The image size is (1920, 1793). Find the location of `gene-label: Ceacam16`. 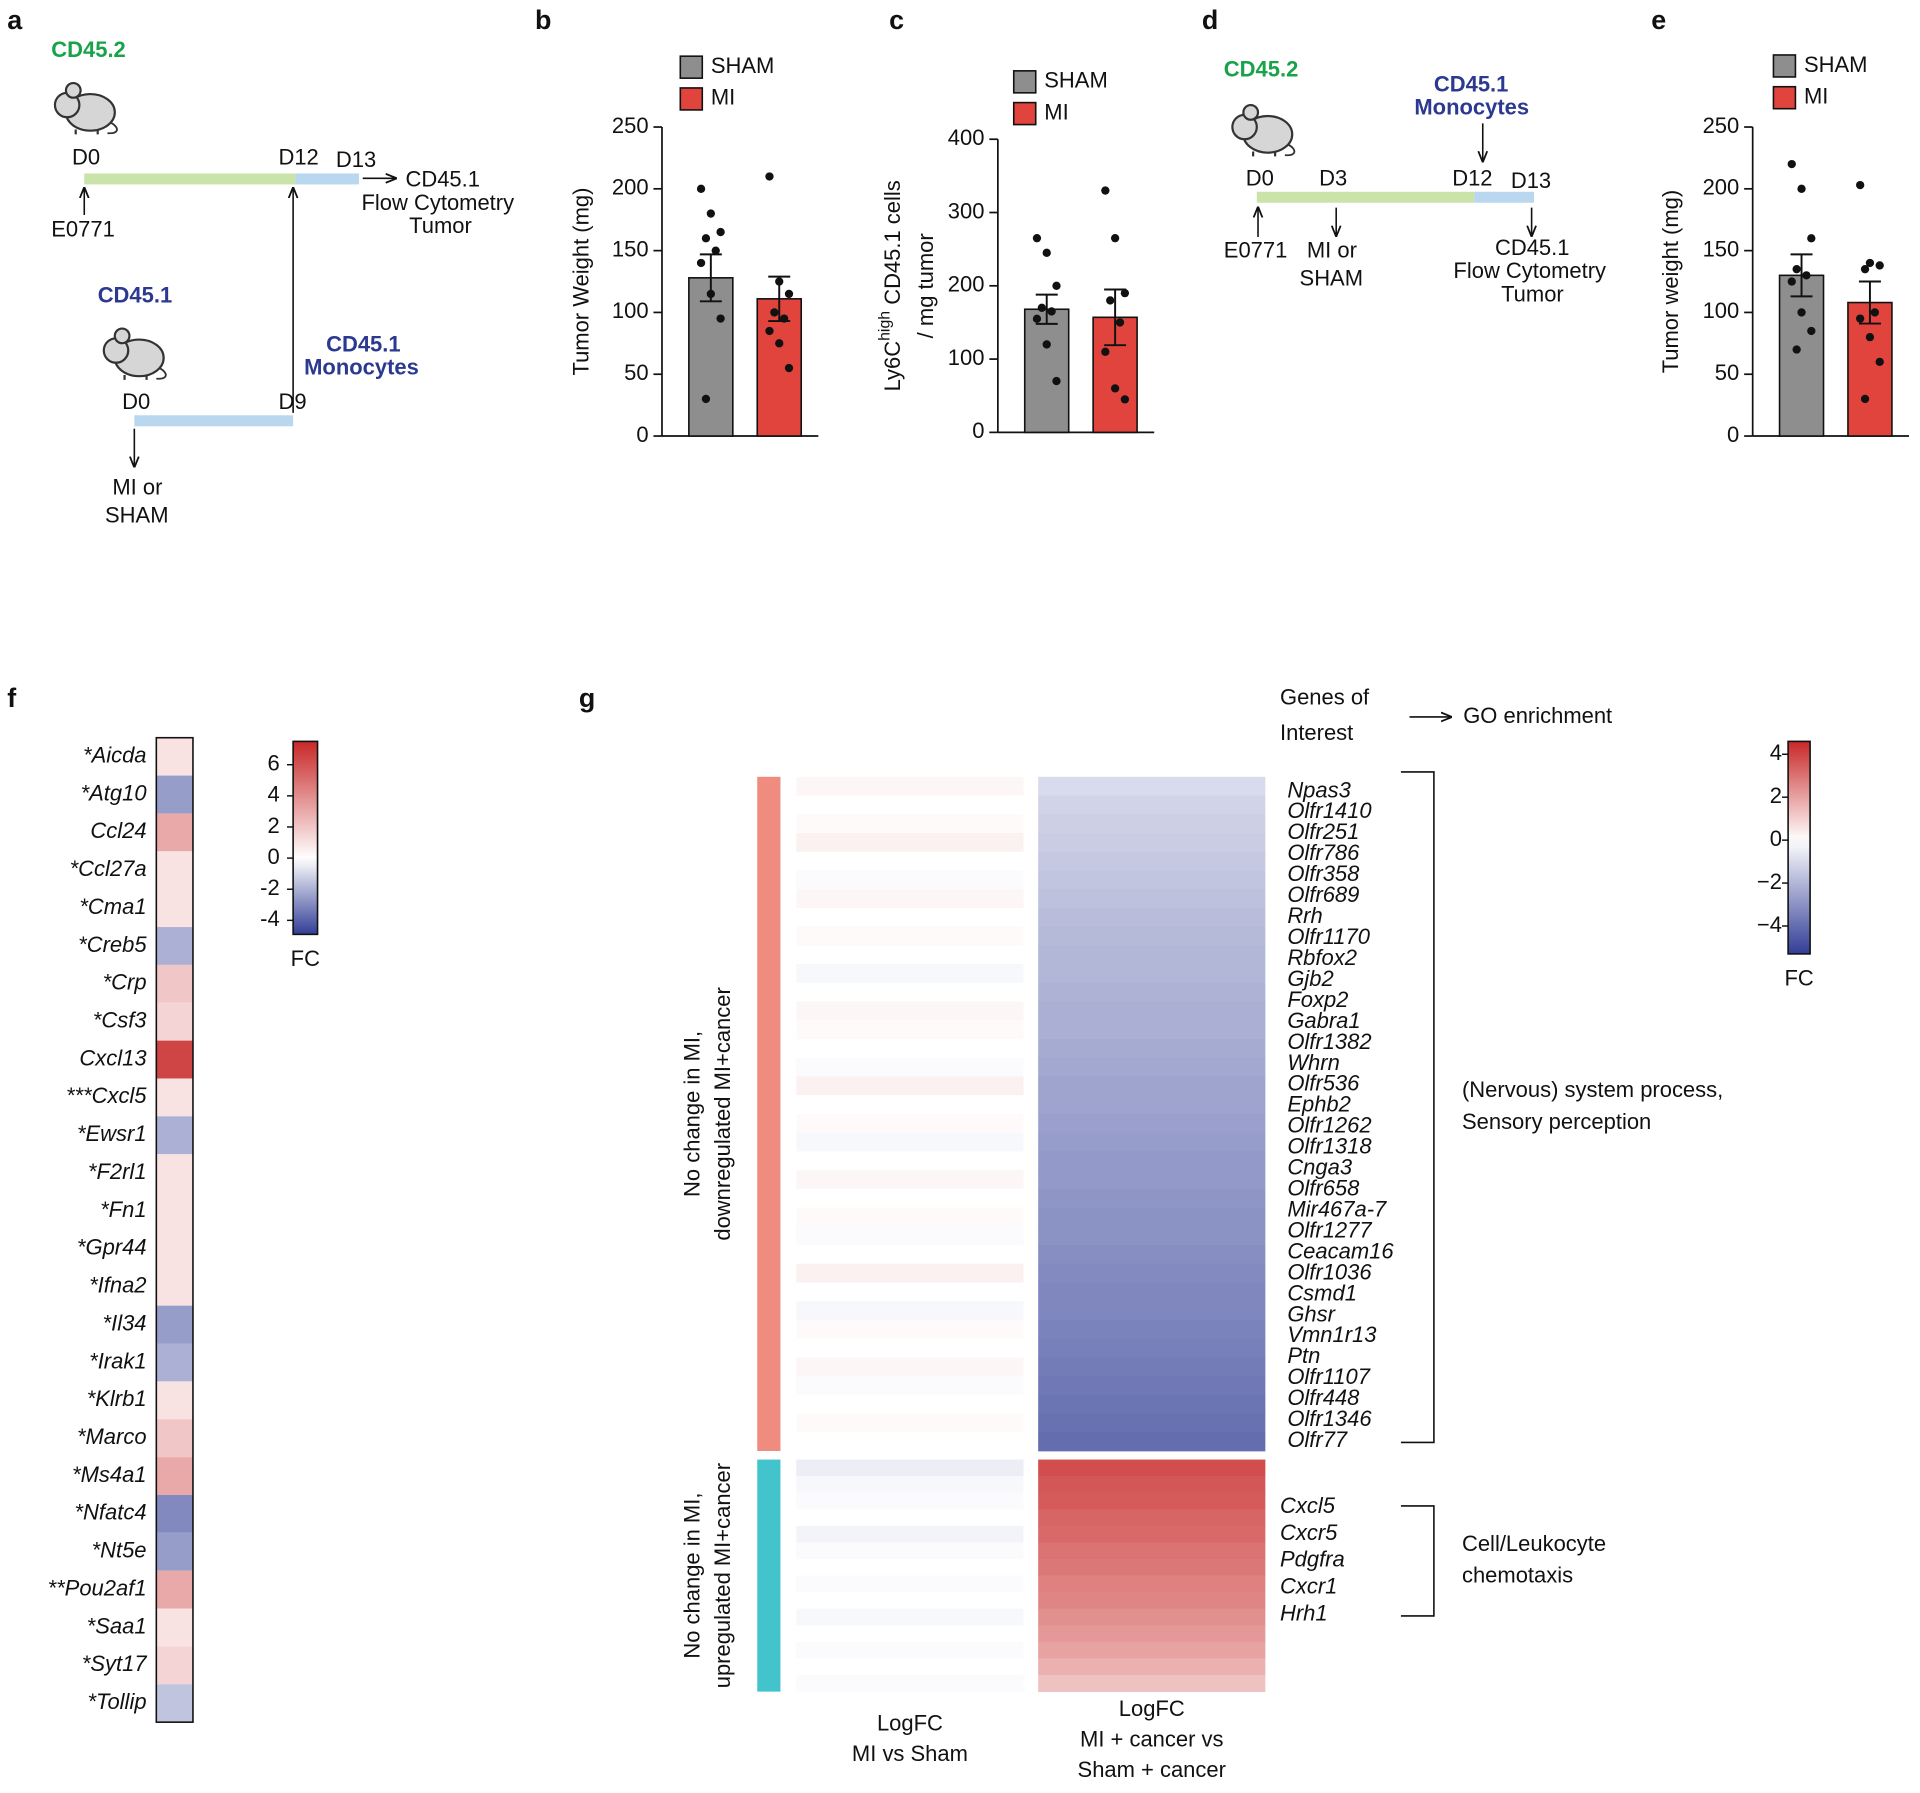

gene-label: Ceacam16 is located at coordinates (1340, 1250).